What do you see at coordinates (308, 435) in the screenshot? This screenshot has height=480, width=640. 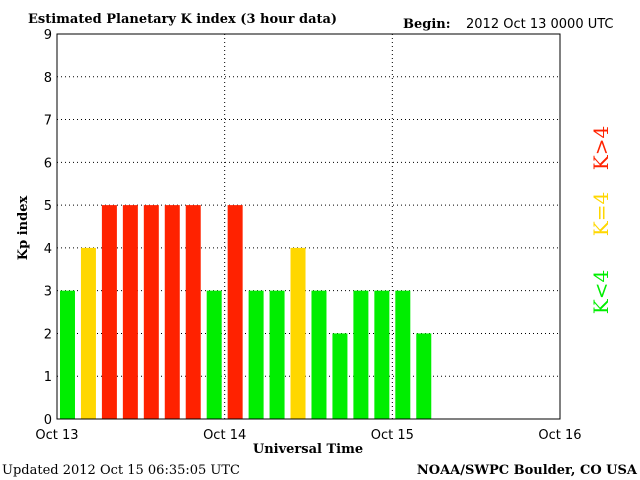 I see `x-tick-labels: Oct 13 Oct 14 Oct 15 Oct 16` at bounding box center [308, 435].